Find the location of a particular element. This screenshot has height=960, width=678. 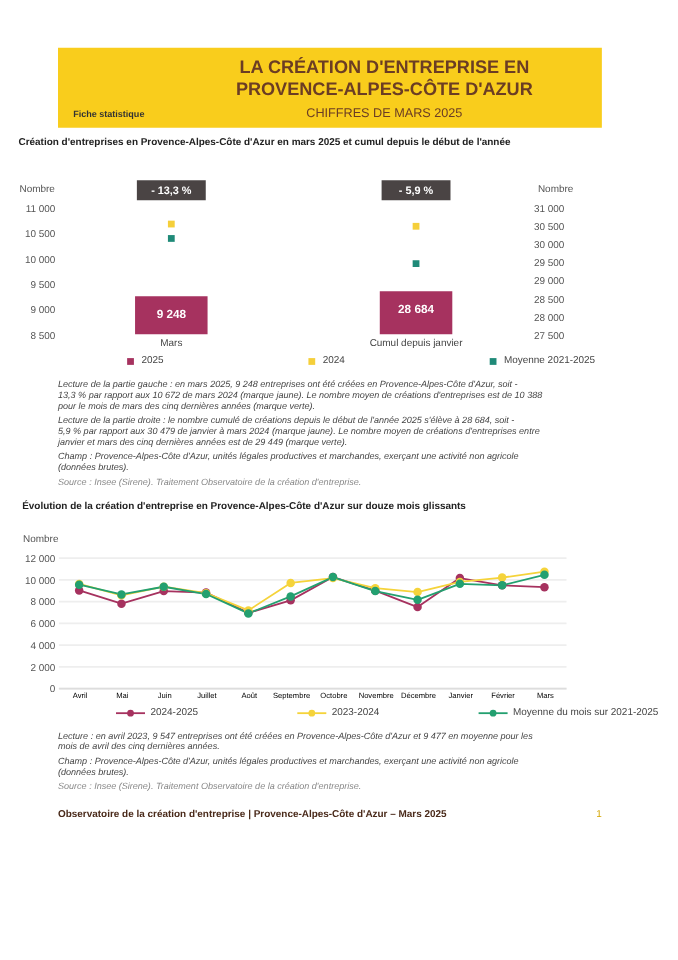

text: LA CRÉATION D'ENTREPRISE EN PROVENCE-ALPES-CÔTE D'AZUR is located at coordinates (384, 77).